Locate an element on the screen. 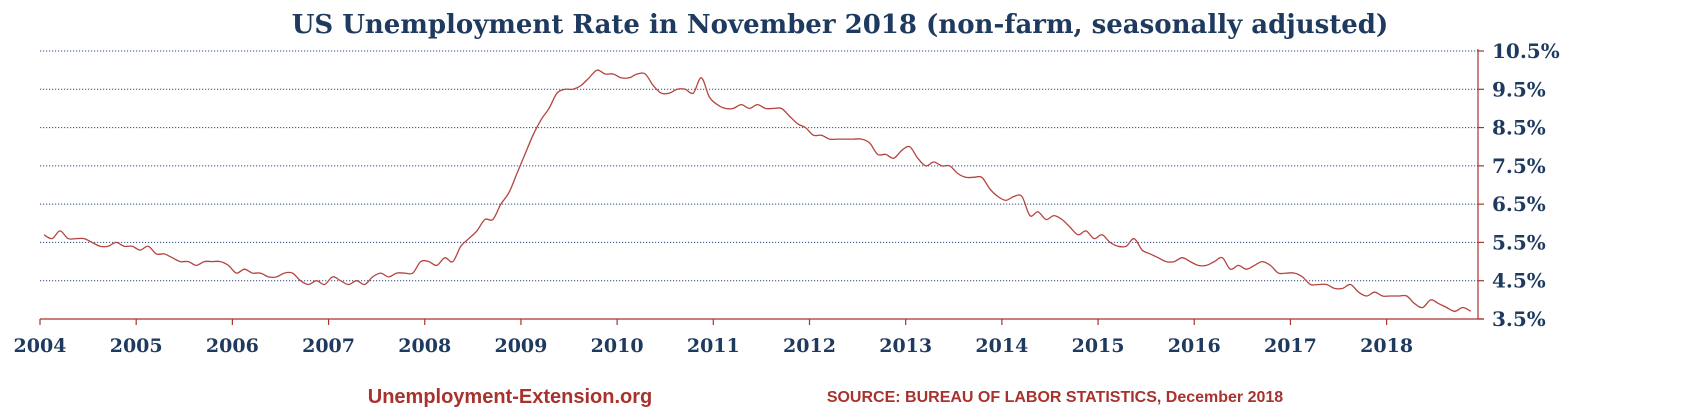 The height and width of the screenshot is (415, 1682). x-tick-label: 2012 is located at coordinates (809, 346).